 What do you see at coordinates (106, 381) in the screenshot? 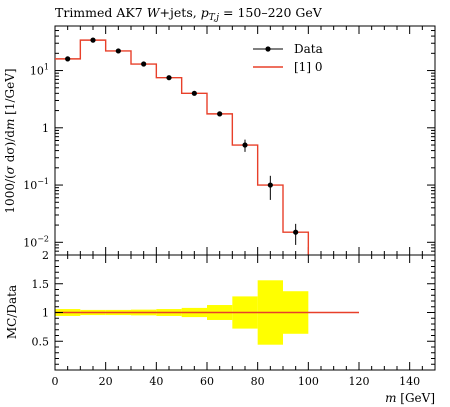
I see `x-tick-label: 20` at bounding box center [106, 381].